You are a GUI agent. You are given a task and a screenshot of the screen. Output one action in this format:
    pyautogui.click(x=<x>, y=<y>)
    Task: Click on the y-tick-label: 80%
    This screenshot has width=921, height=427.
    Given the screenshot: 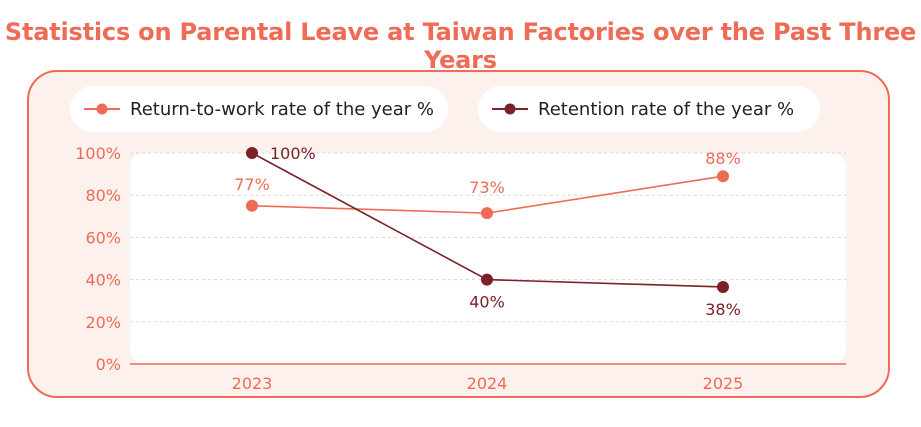 What is the action you would take?
    pyautogui.click(x=103, y=195)
    